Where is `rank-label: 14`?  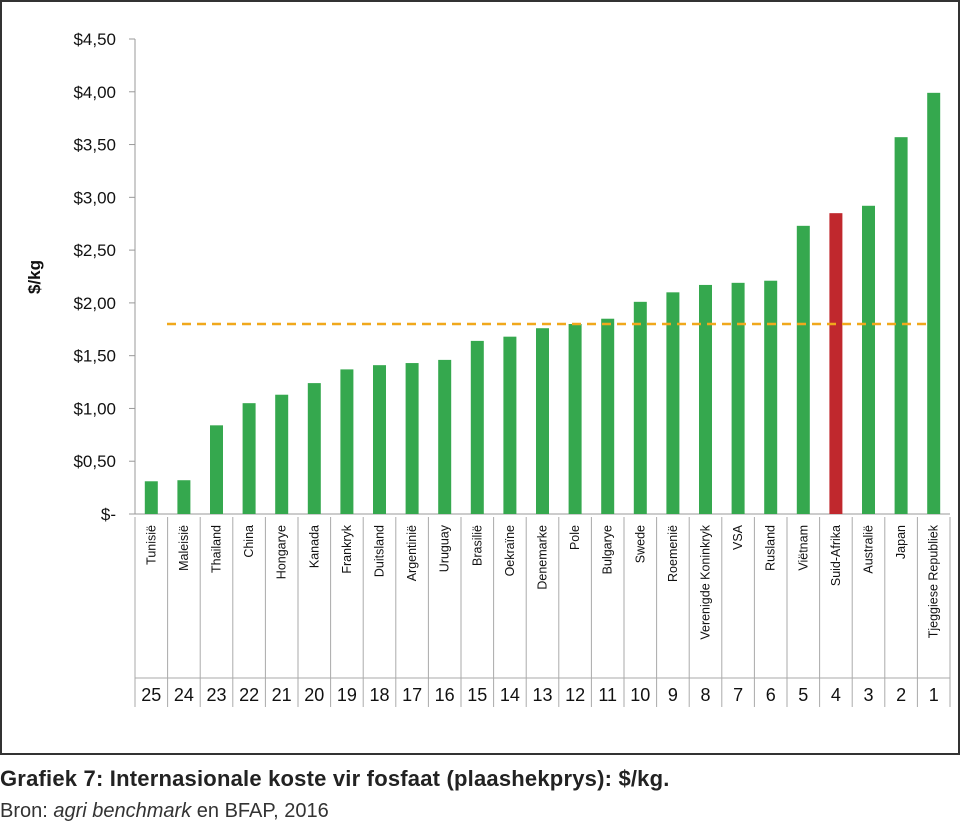
rank-label: 14 is located at coordinates (510, 695).